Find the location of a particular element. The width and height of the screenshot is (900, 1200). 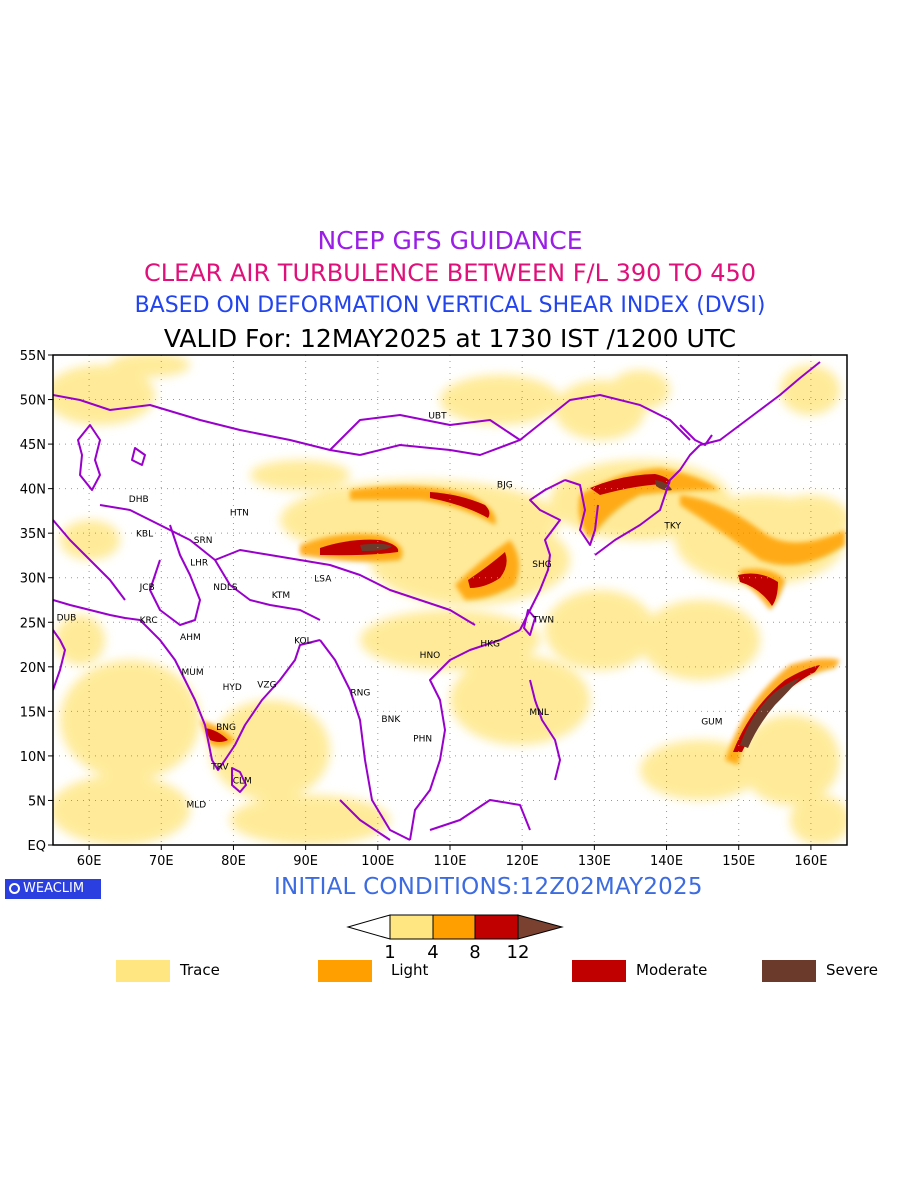

lon-tick-label: 60E is located at coordinates (89, 861).